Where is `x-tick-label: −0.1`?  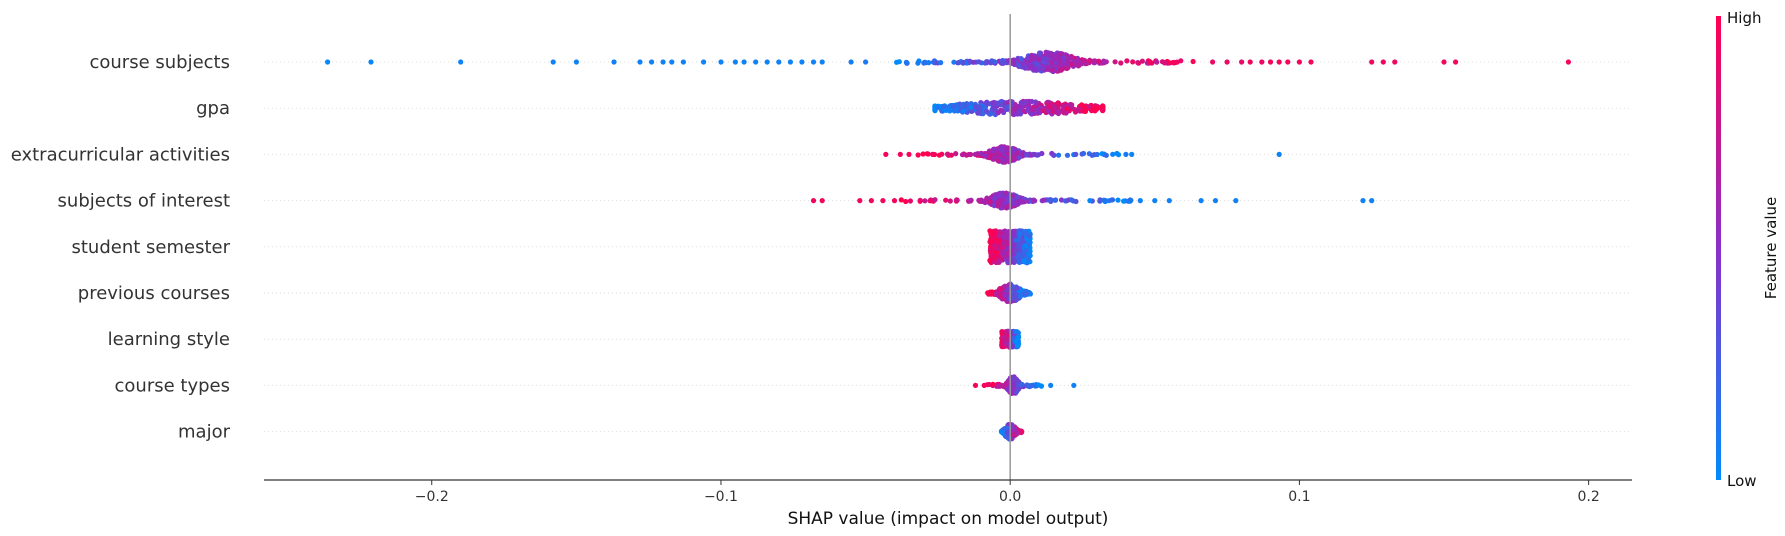 x-tick-label: −0.1 is located at coordinates (721, 497).